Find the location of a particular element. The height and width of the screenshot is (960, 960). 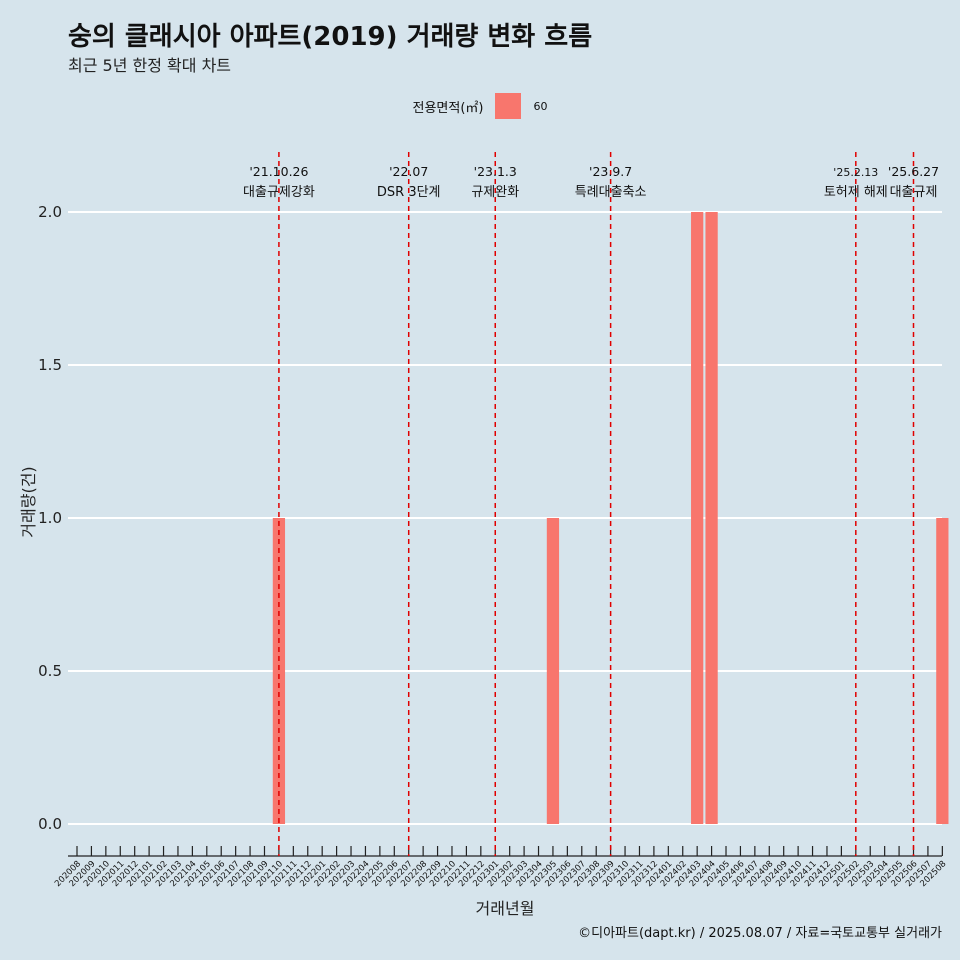

event-date-label: '25.6.27 is located at coordinates (913, 171).